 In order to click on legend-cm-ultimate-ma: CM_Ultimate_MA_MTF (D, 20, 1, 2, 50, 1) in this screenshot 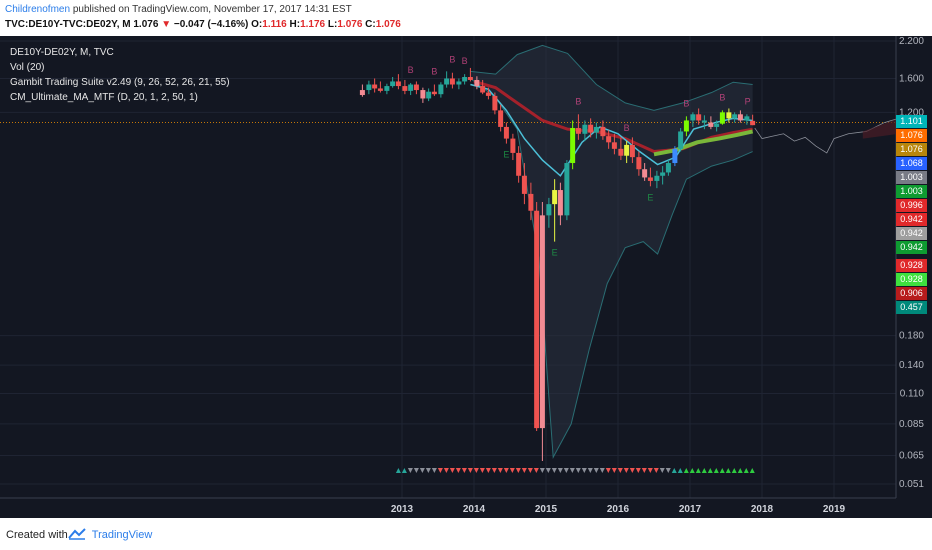, I will do `click(104, 97)`.